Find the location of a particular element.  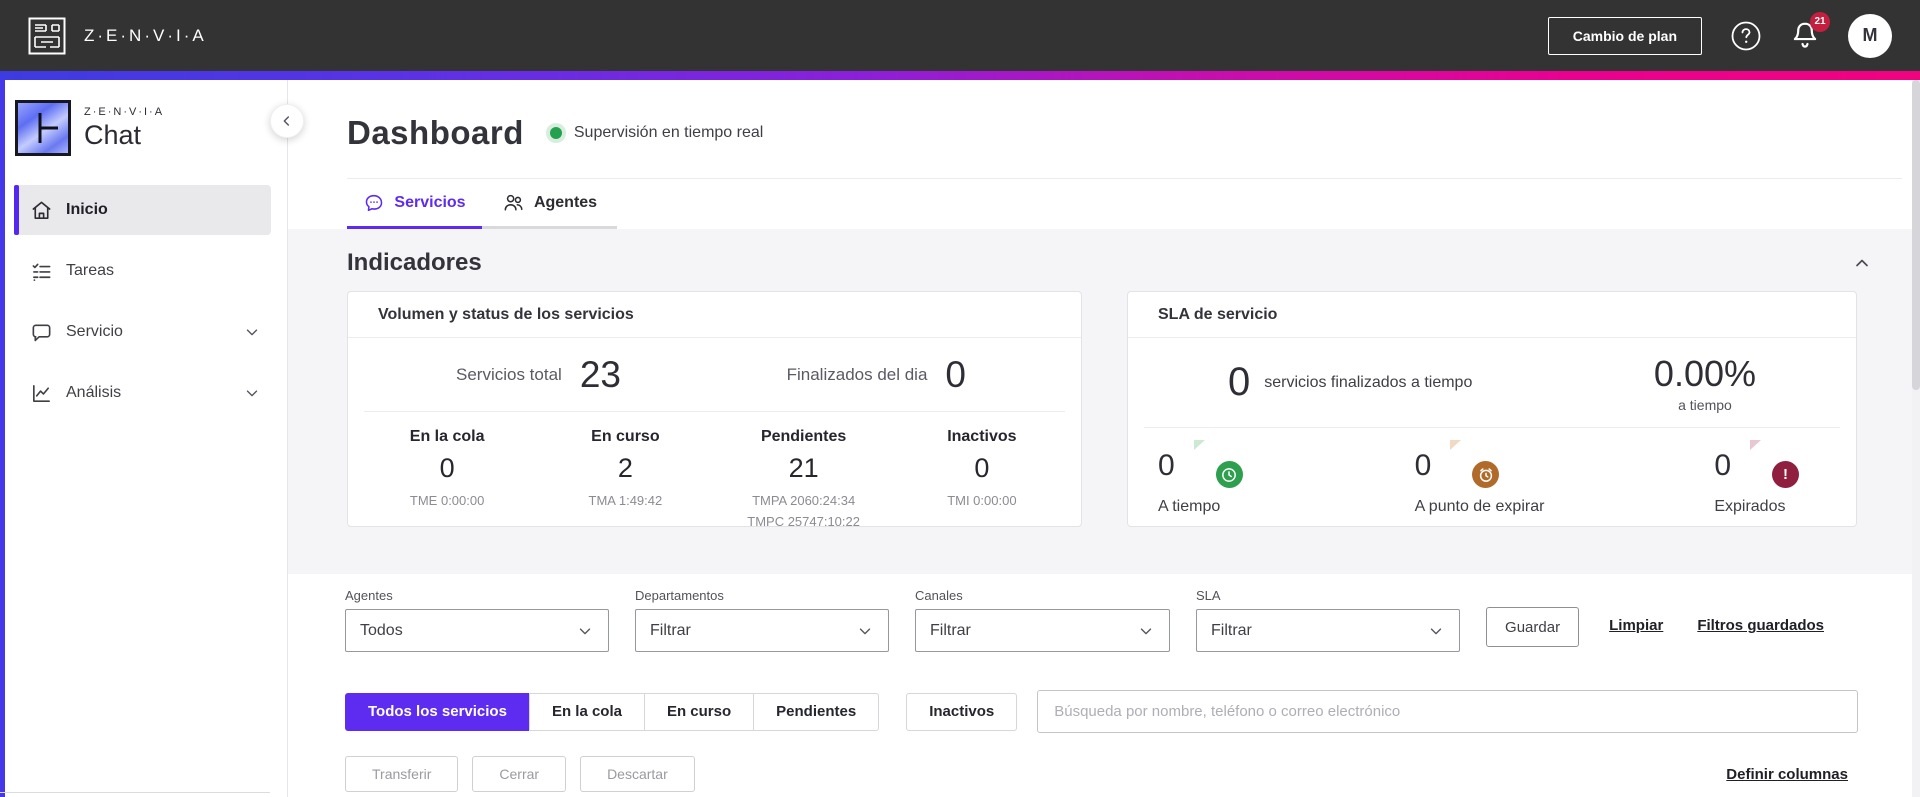

chip-pendientes: Pendientes is located at coordinates (816, 711).